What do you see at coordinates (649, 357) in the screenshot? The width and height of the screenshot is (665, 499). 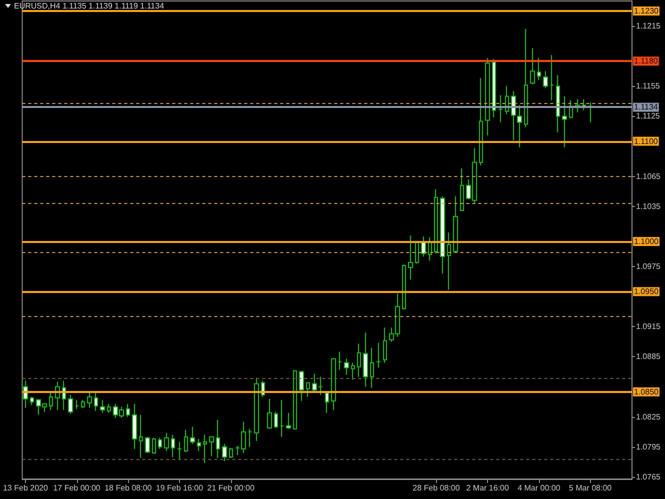 I see `y-tick-label: 1.0885` at bounding box center [649, 357].